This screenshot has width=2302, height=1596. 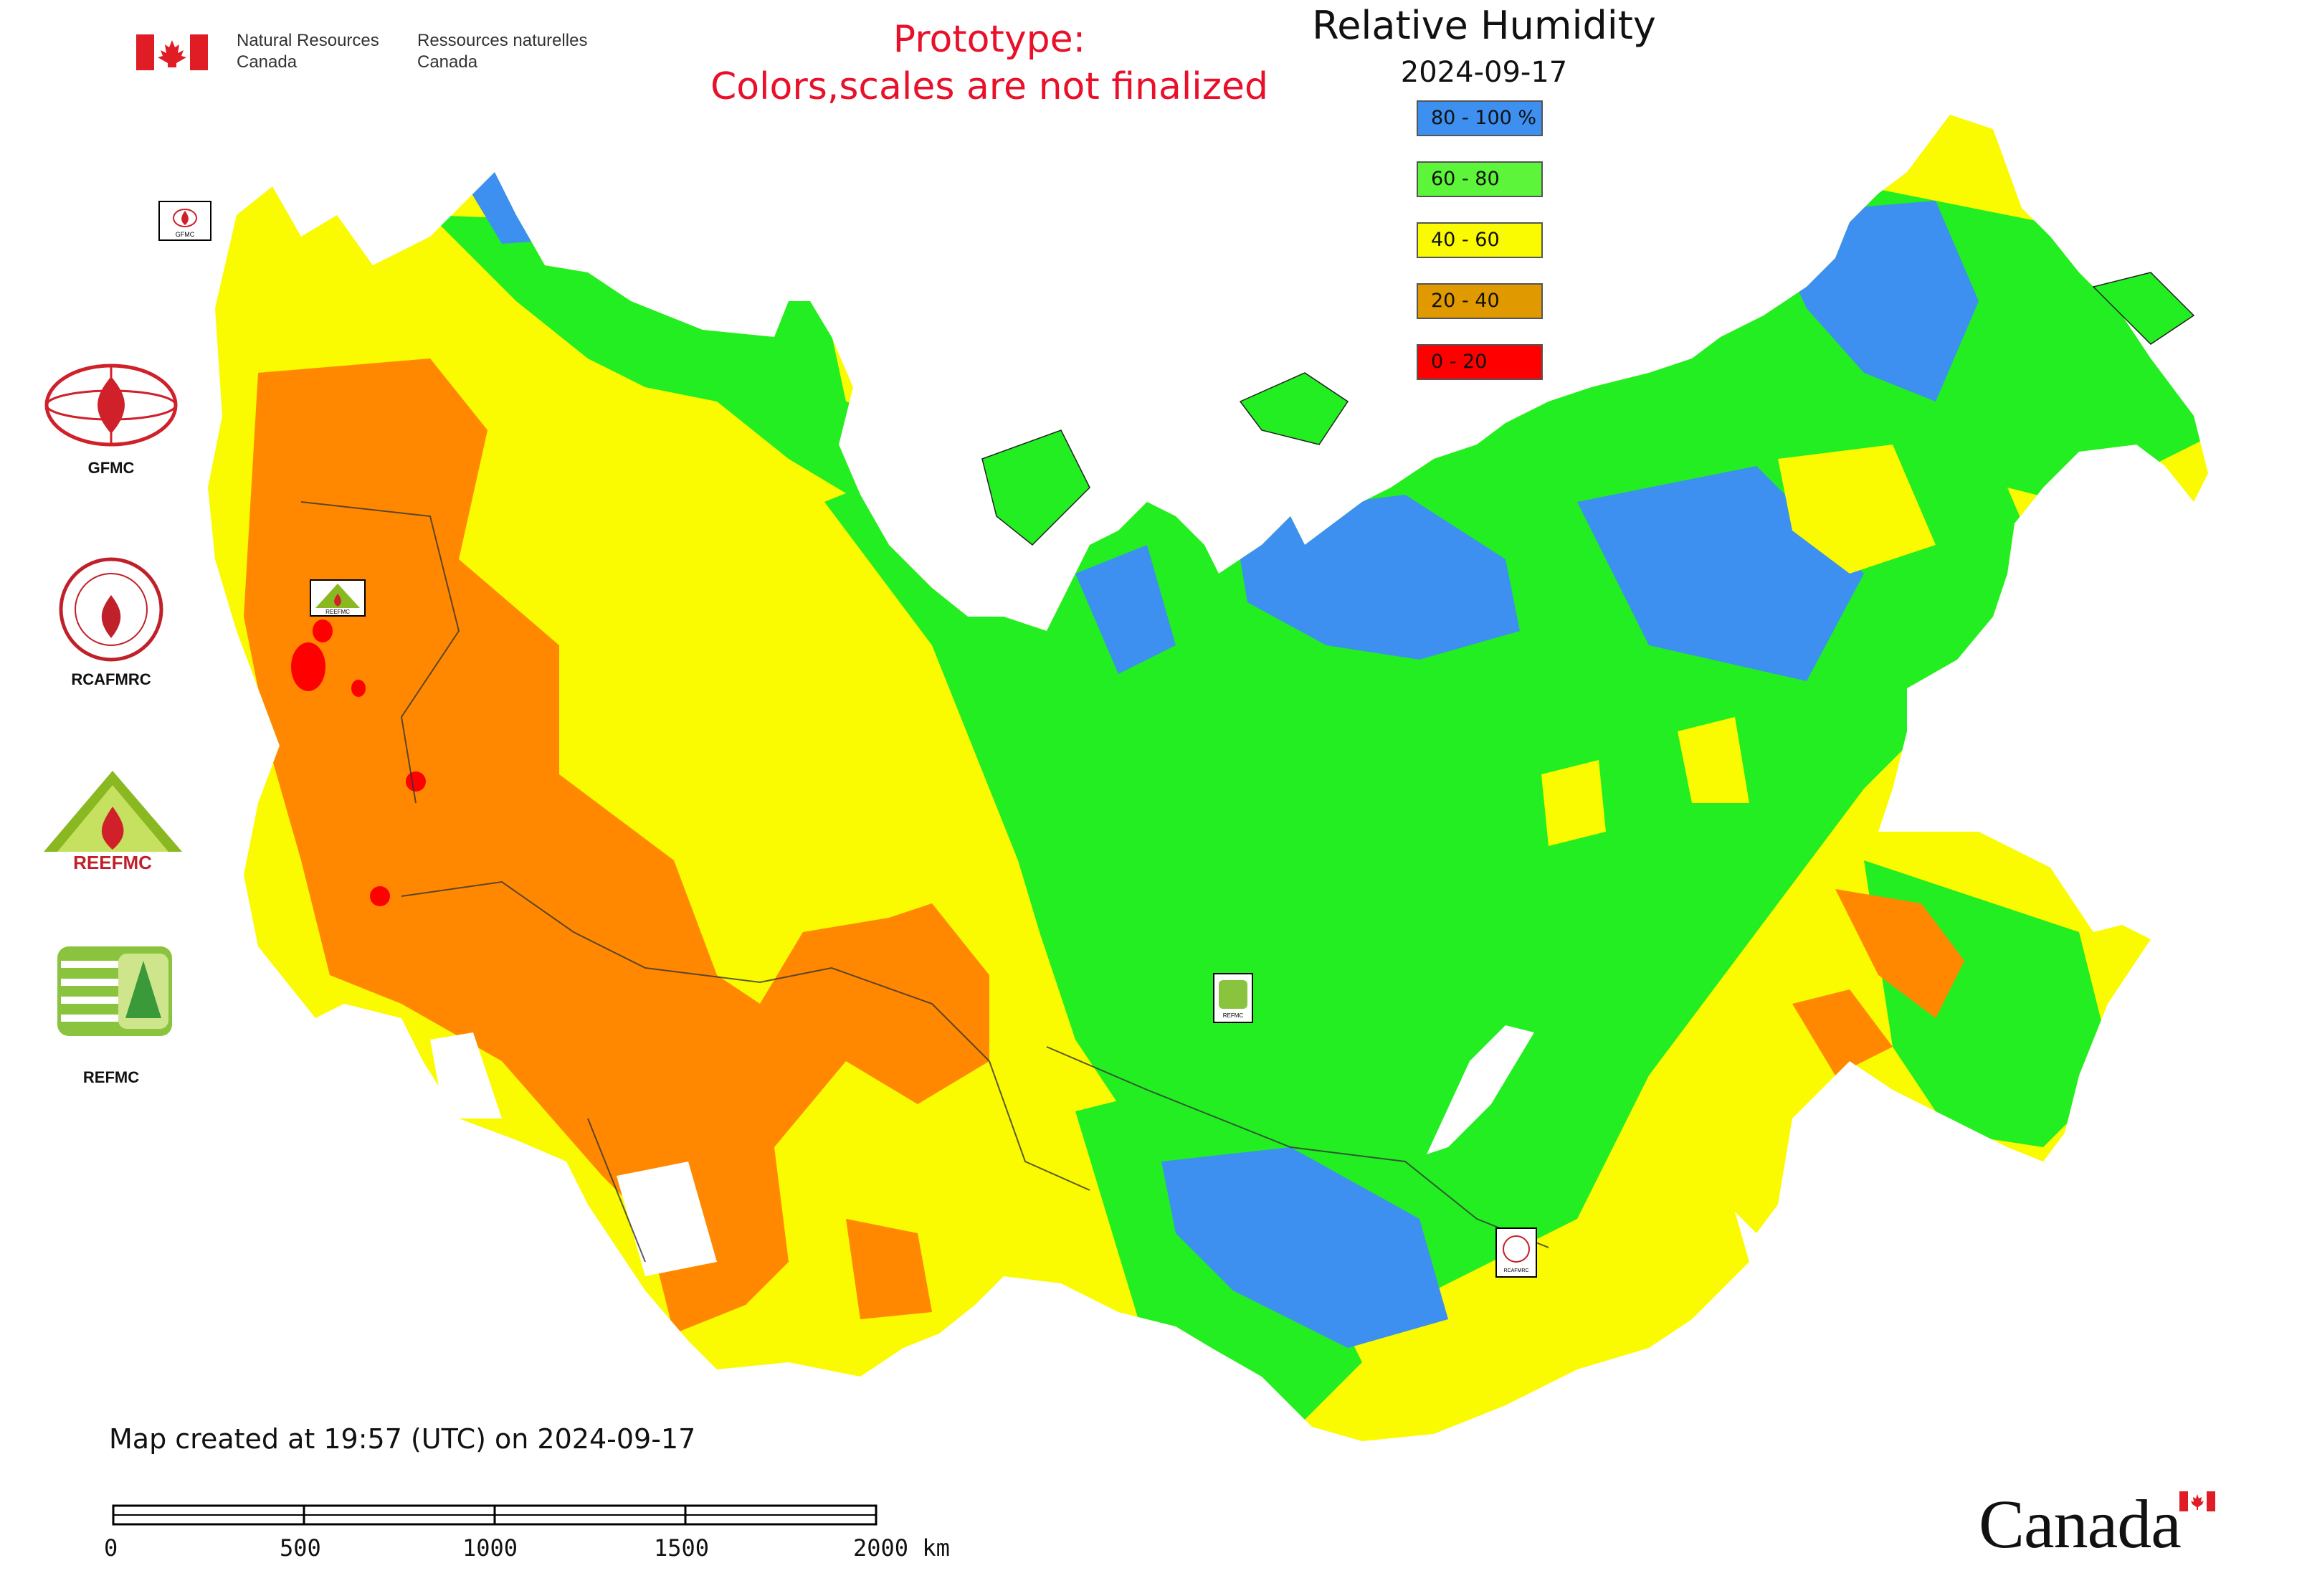 I want to click on map-title: Relative Humidity, so click(x=1484, y=25).